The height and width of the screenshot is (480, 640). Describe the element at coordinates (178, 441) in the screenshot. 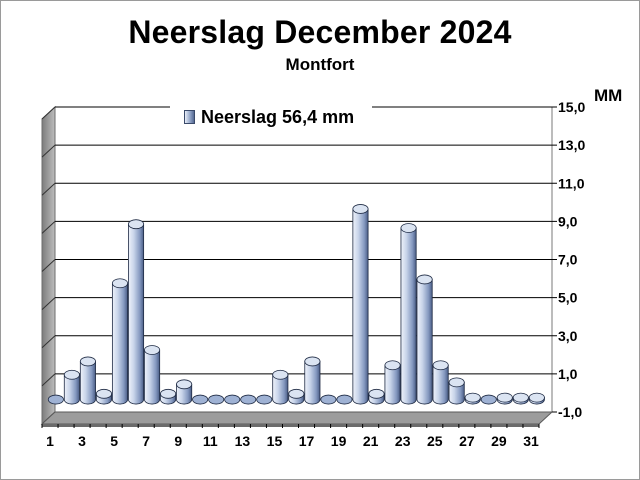

I see `x-tick-label: 9` at that location.